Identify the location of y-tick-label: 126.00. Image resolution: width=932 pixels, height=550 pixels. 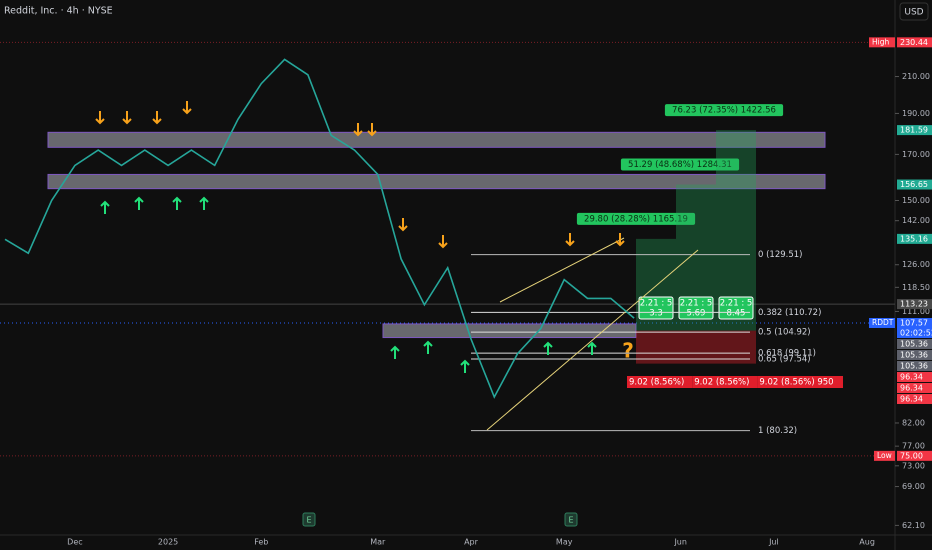
(916, 264).